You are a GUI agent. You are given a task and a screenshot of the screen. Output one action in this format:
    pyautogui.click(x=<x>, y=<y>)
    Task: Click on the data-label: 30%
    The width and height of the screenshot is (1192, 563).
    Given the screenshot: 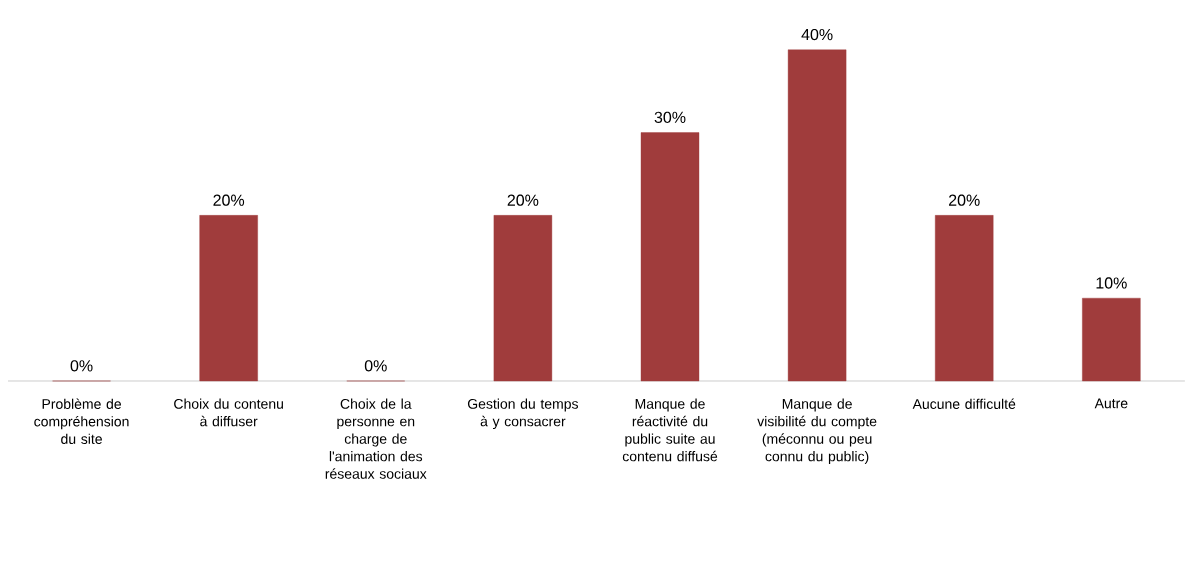 What is the action you would take?
    pyautogui.click(x=670, y=117)
    